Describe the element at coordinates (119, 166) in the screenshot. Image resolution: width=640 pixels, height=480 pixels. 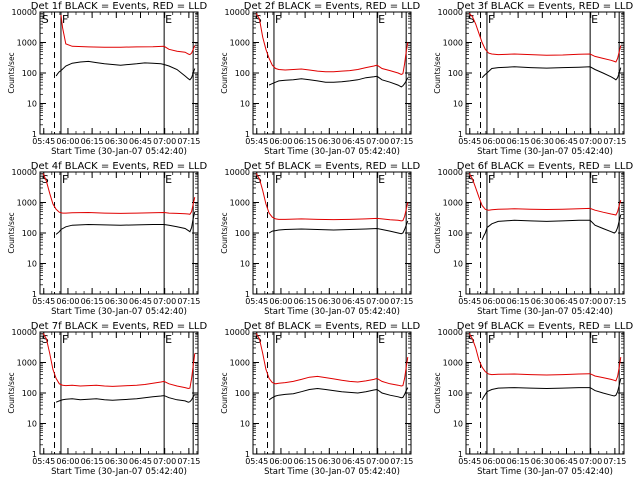
I see `panel-title: Det 4f BLACK = Events, RED = LLD` at that location.